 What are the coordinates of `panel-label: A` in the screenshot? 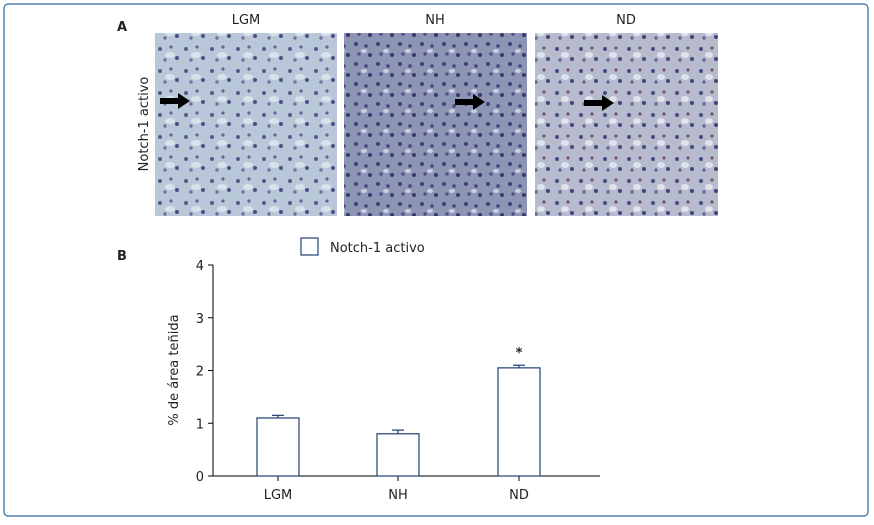 It's located at (122, 27).